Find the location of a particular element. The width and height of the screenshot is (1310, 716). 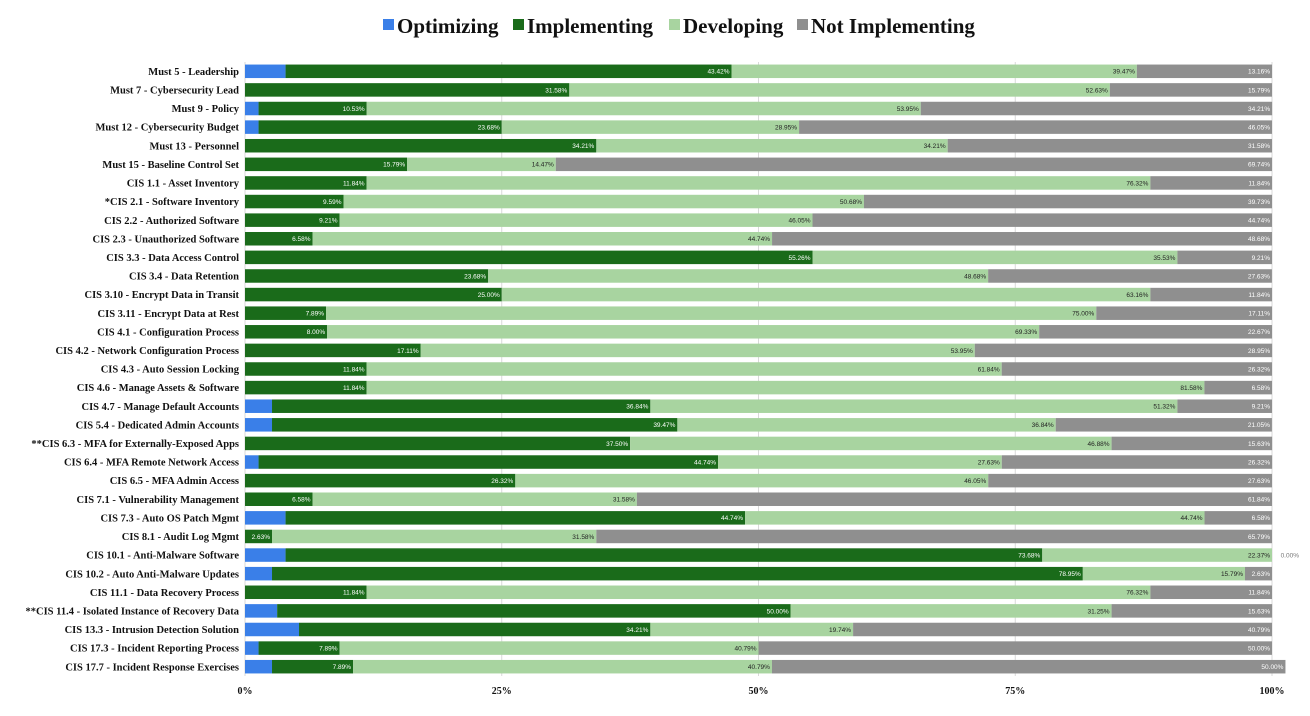

data-label-implementing: 17.11% is located at coordinates (408, 351).